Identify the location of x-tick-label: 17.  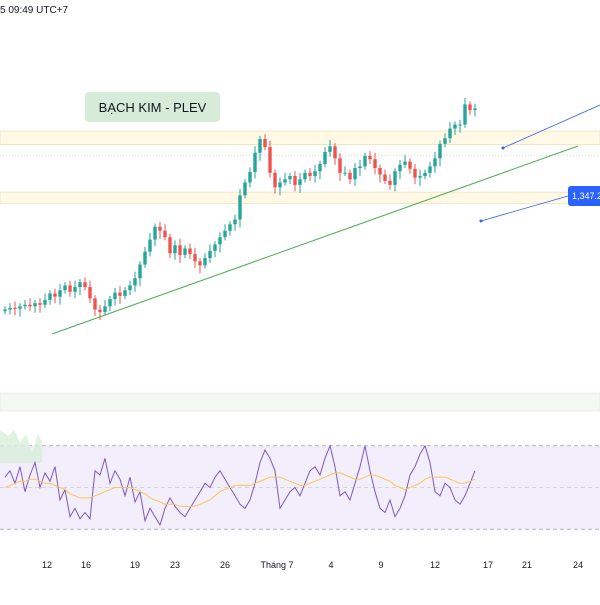
(488, 565).